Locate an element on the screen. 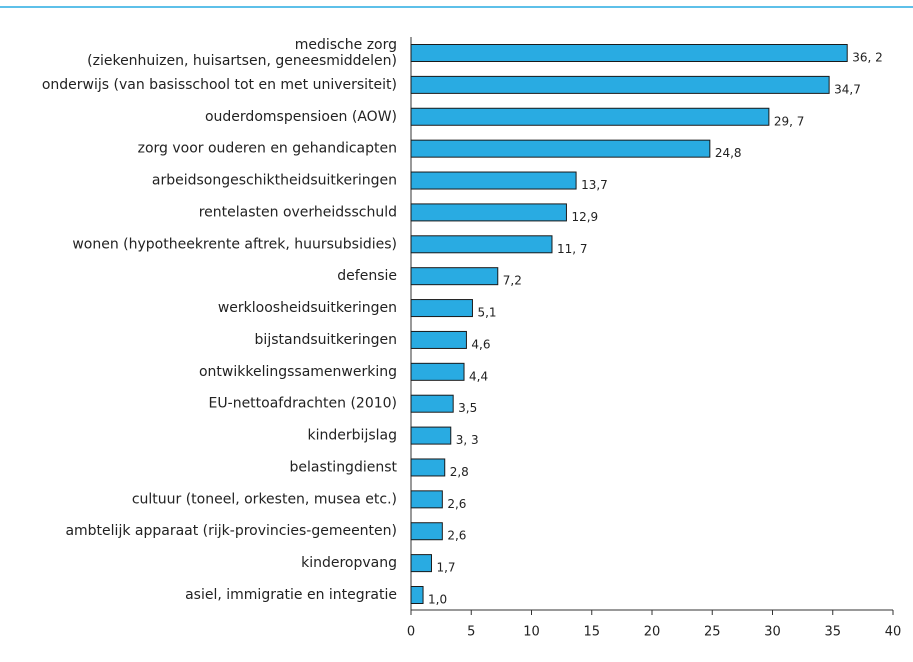  value-label: 36, 2 is located at coordinates (867, 58).